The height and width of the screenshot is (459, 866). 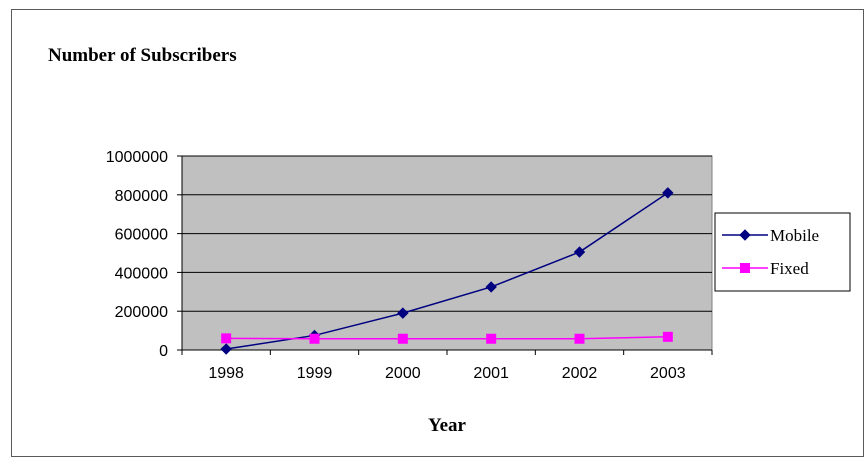 I want to click on y-tick-label: 1000000, so click(x=137, y=157).